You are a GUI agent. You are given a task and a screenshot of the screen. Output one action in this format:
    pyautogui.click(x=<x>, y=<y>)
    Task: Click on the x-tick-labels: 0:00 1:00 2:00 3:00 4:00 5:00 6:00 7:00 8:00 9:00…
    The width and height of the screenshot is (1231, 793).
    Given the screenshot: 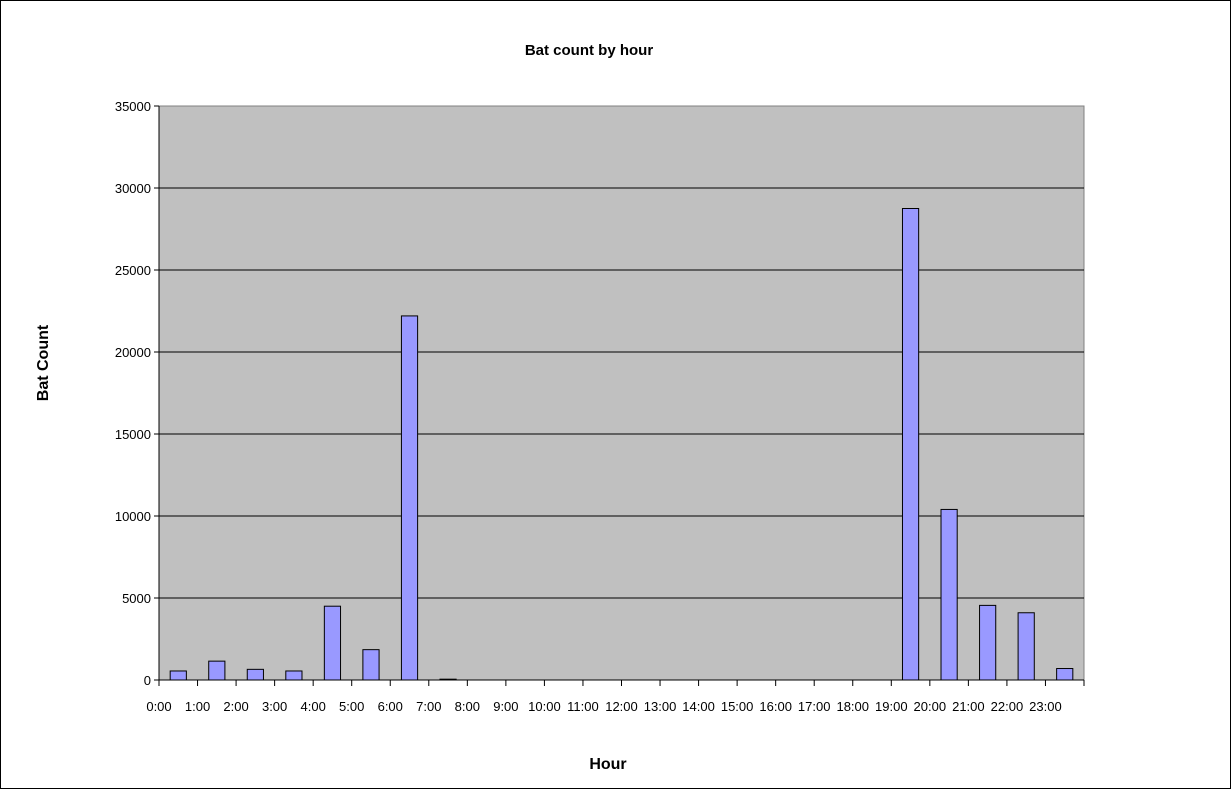 What is the action you would take?
    pyautogui.click(x=603, y=706)
    